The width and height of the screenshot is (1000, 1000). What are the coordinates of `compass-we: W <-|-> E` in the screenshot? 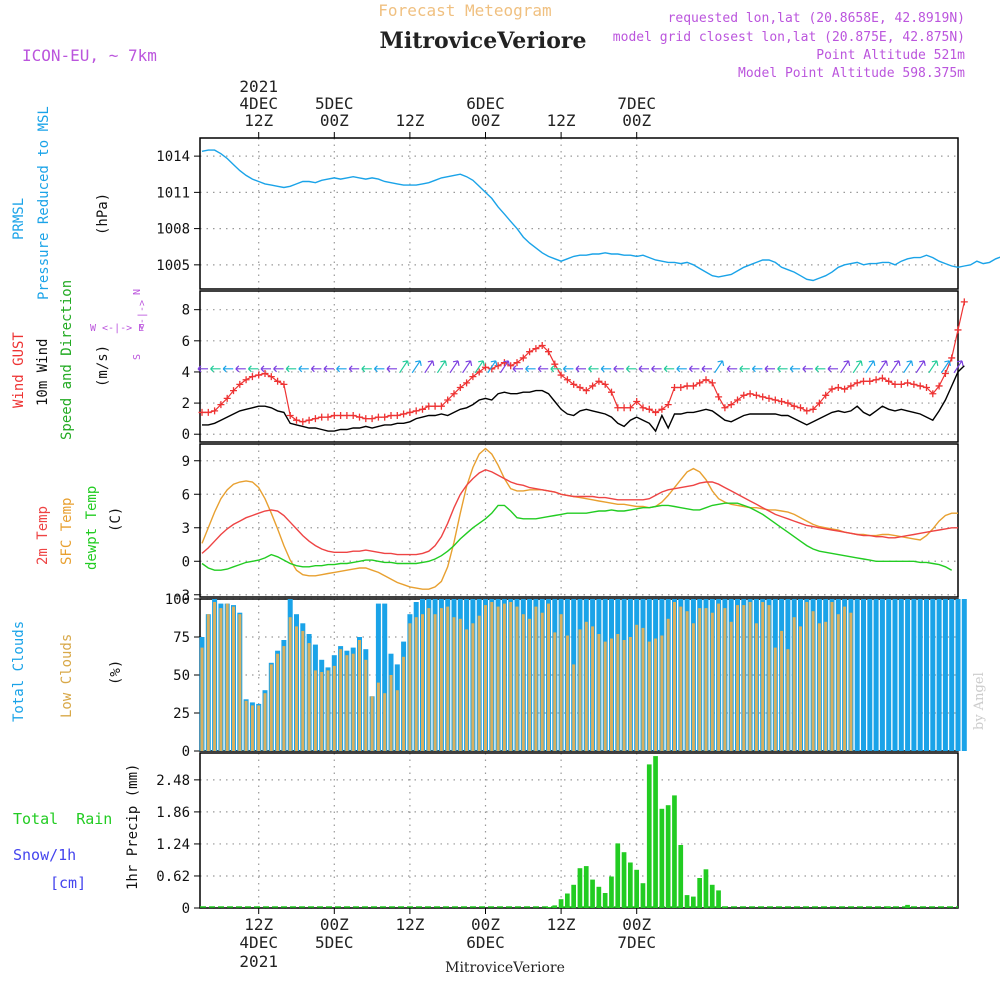 It's located at (117, 328).